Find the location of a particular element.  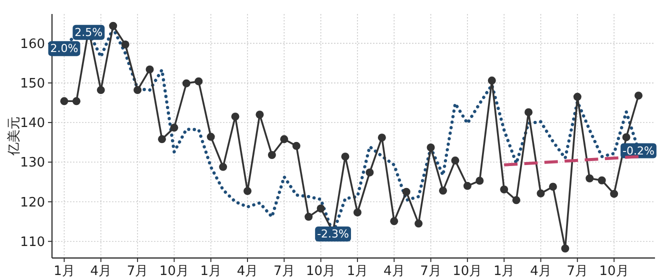

y-axis-title: 亿美元 is located at coordinates (14, 136).